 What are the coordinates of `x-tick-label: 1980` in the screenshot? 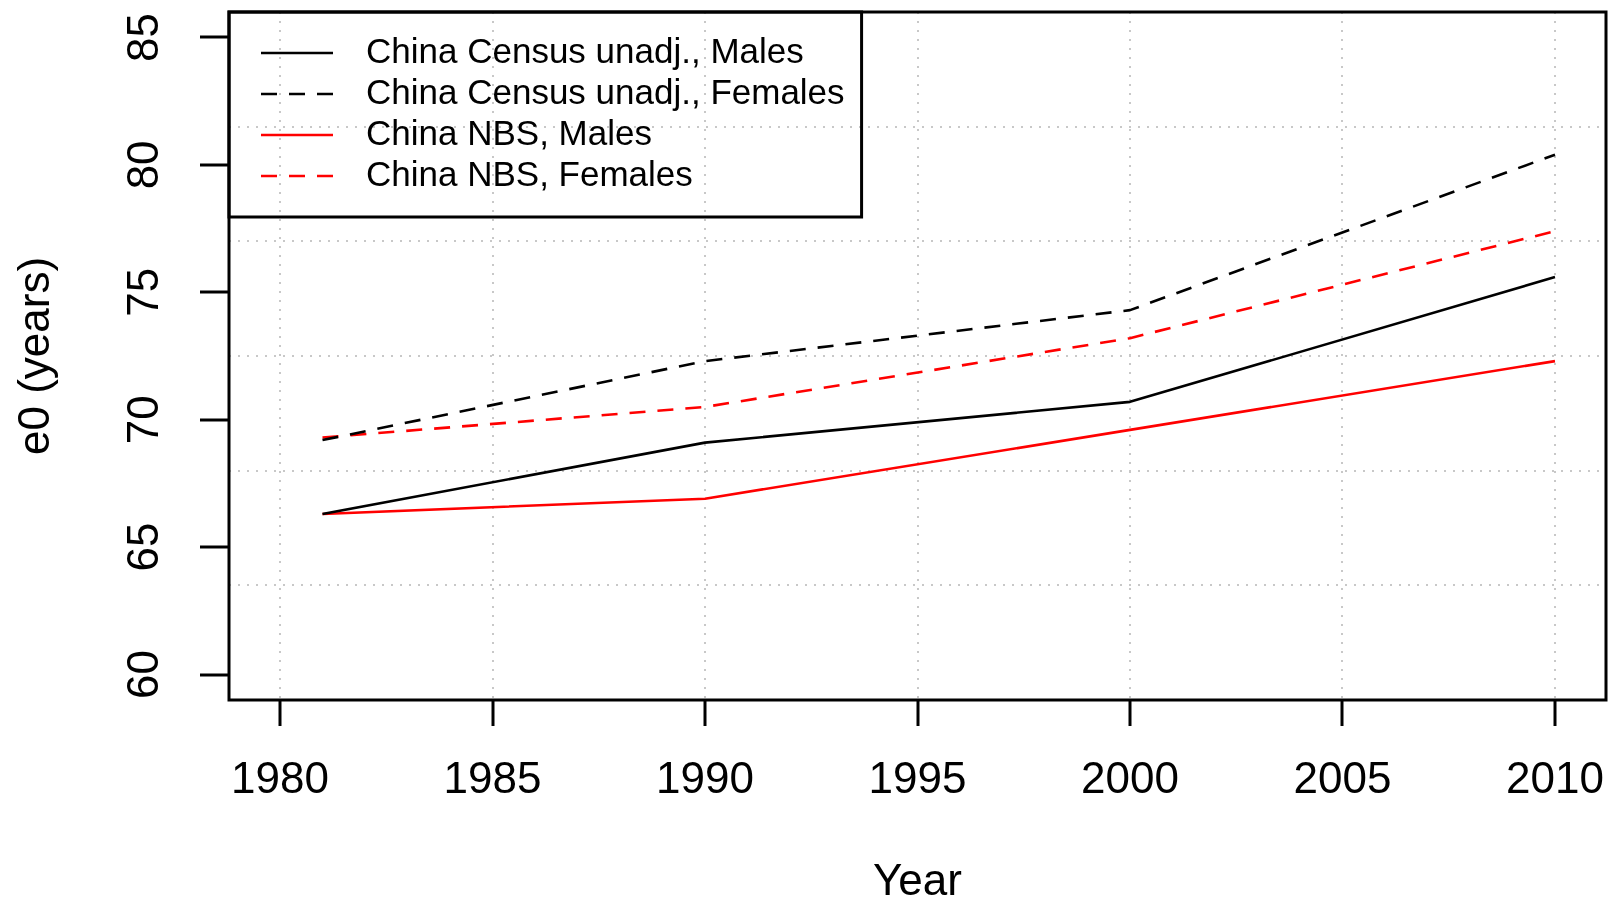 It's located at (280, 777).